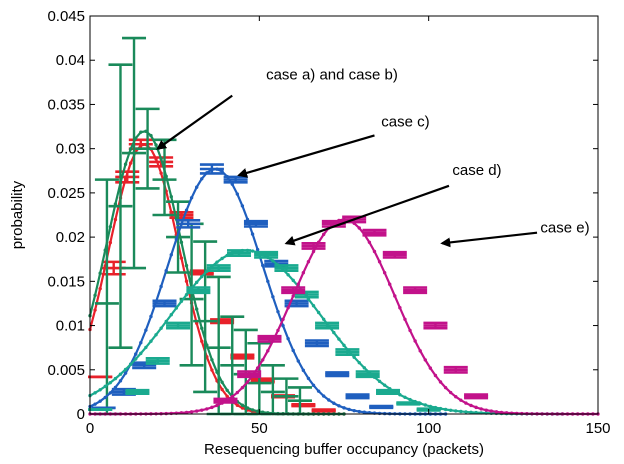 The width and height of the screenshot is (624, 464). Describe the element at coordinates (90, 428) in the screenshot. I see `x-tick-label: 0` at that location.